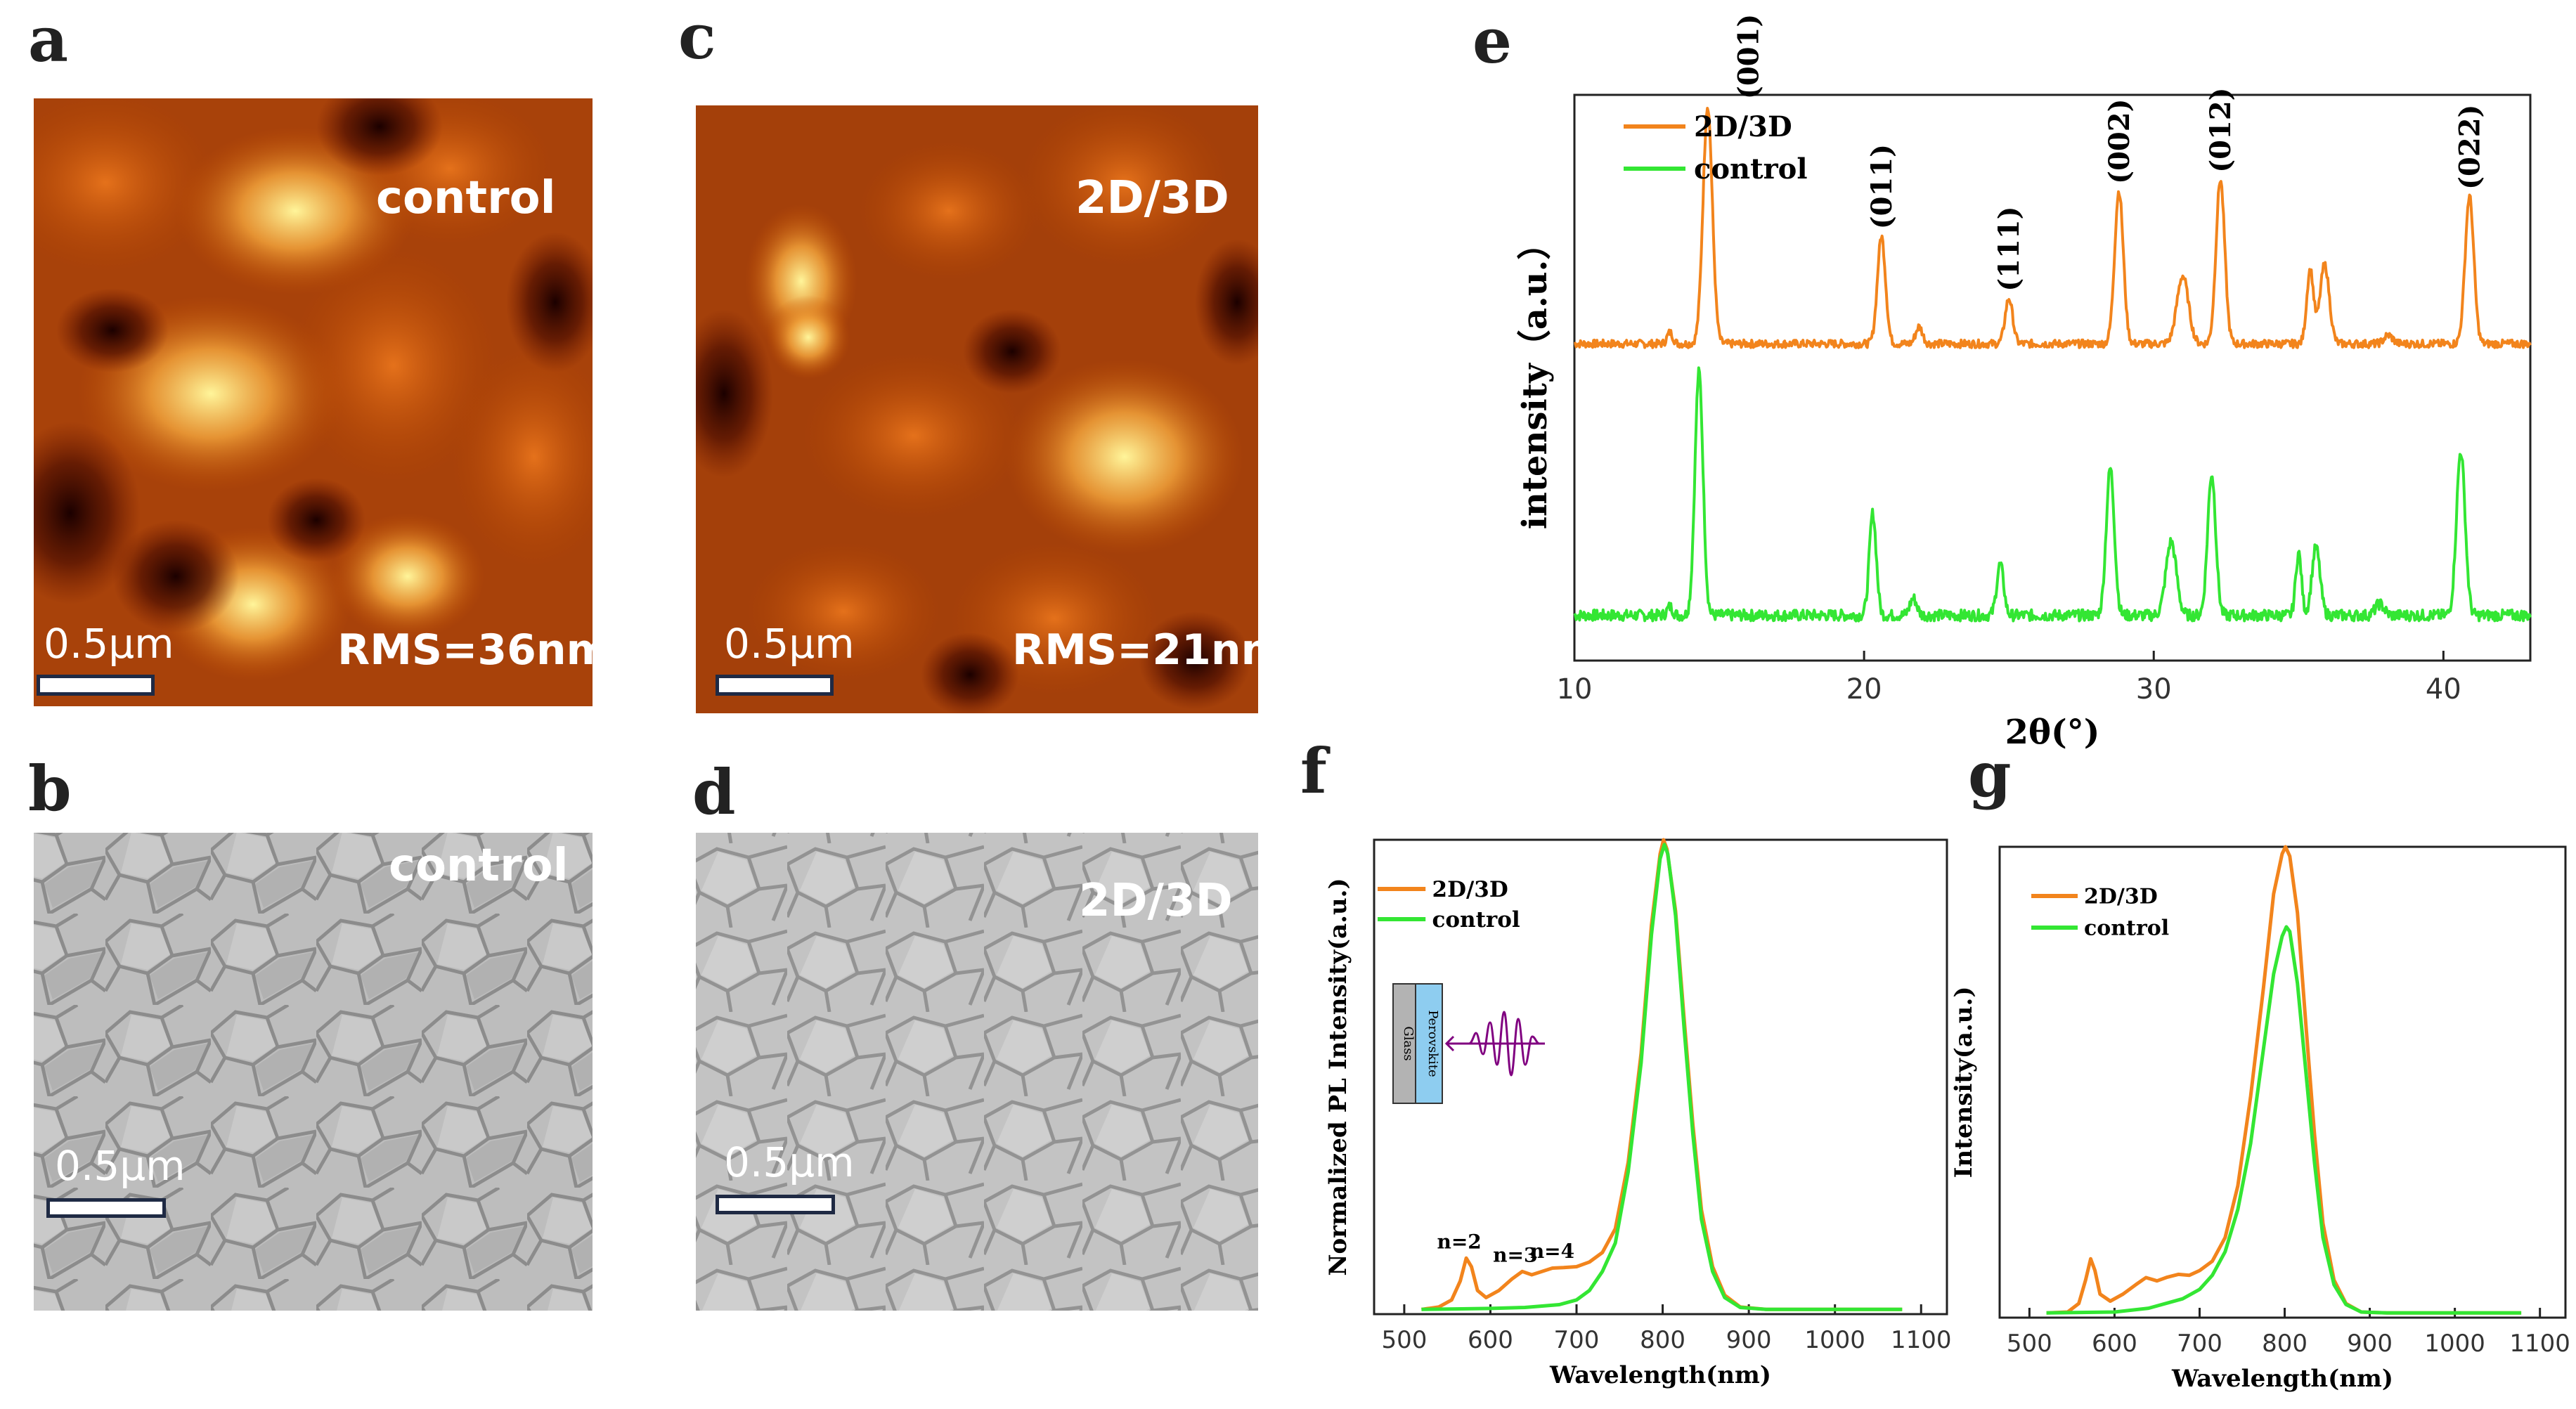 This screenshot has width=2576, height=1409. I want to click on sem-image-control, so click(314, 1072).